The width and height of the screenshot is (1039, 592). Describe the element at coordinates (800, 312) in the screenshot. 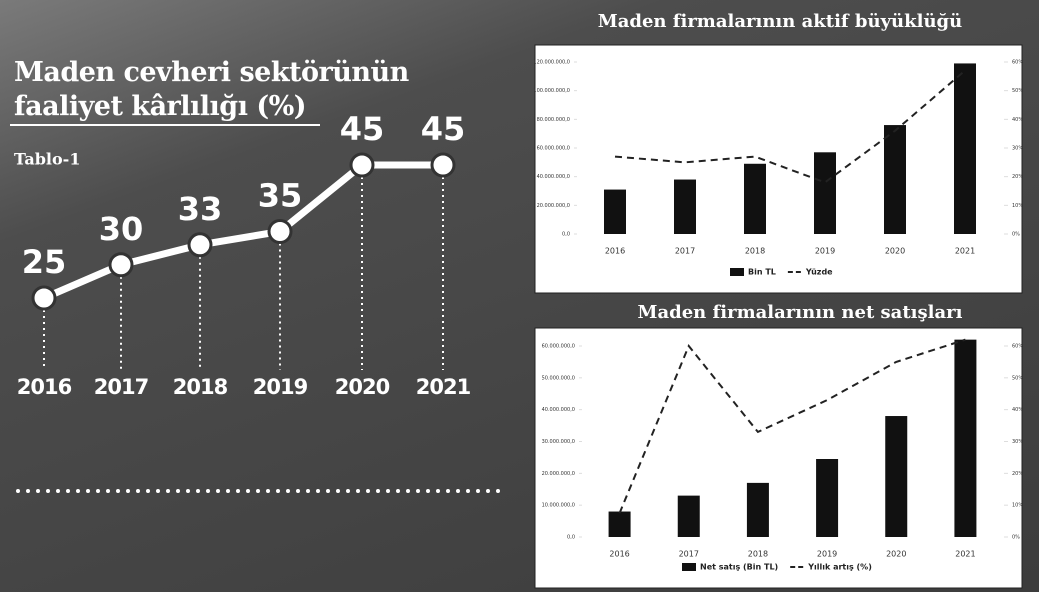

I see `chart-title: Maden firmalarının net satışları` at that location.